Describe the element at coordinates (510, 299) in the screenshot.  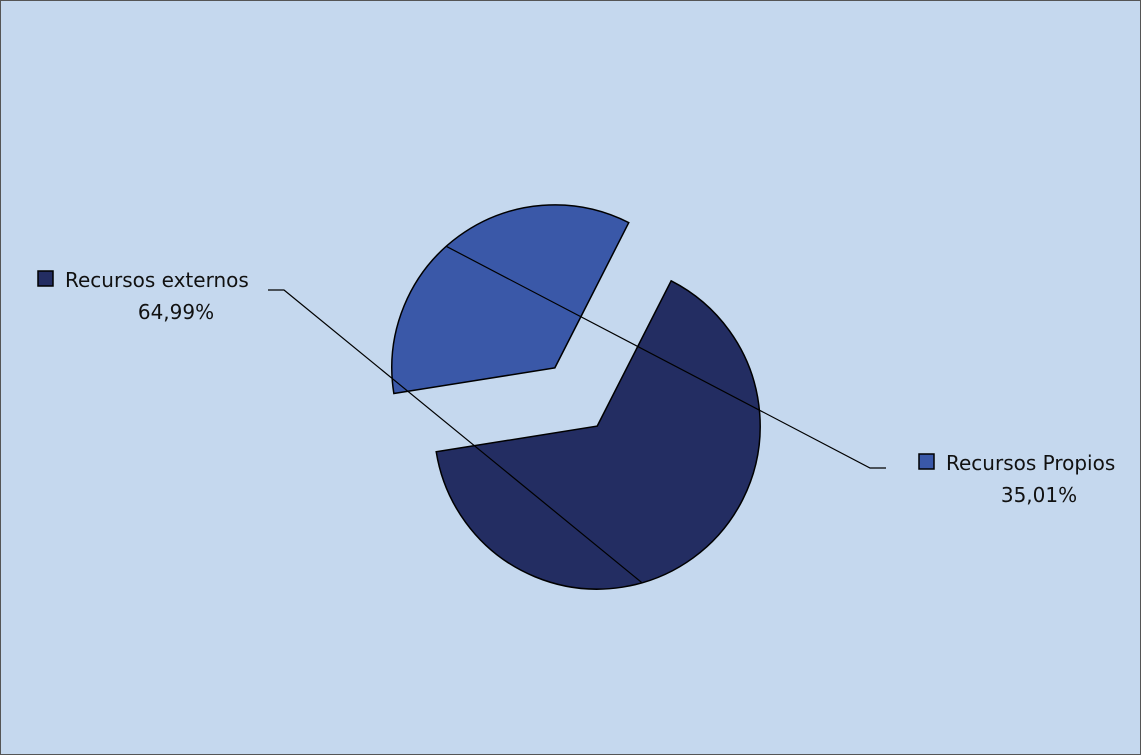
I see `pie-slice-propios` at that location.